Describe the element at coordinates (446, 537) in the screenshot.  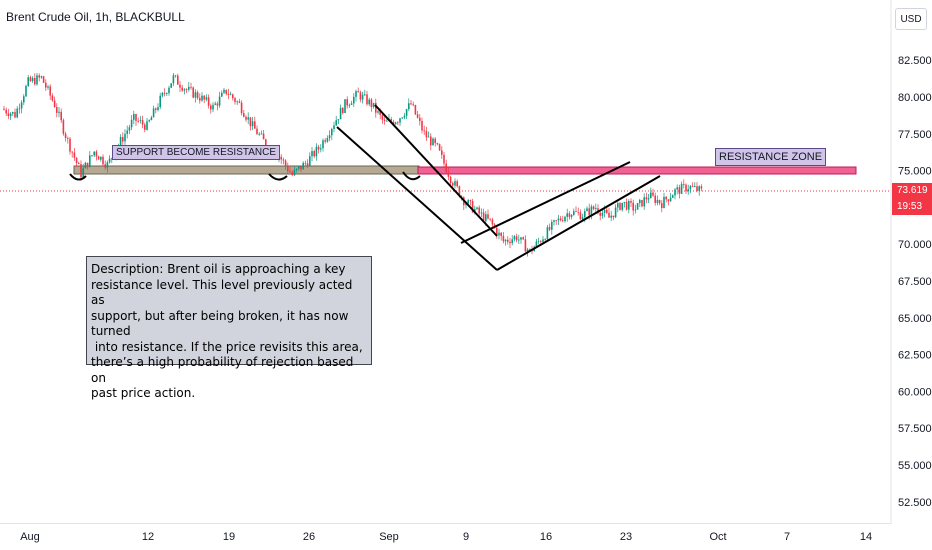
I see `time-axis: Aug 12 19 26 Sep 9 16 23 Oct 7 14` at that location.